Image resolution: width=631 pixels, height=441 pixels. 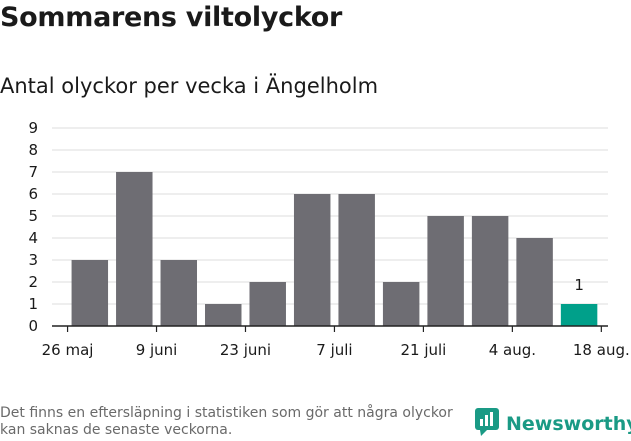 What do you see at coordinates (512, 350) in the screenshot?
I see `x-tick-label: 4 aug.` at bounding box center [512, 350].